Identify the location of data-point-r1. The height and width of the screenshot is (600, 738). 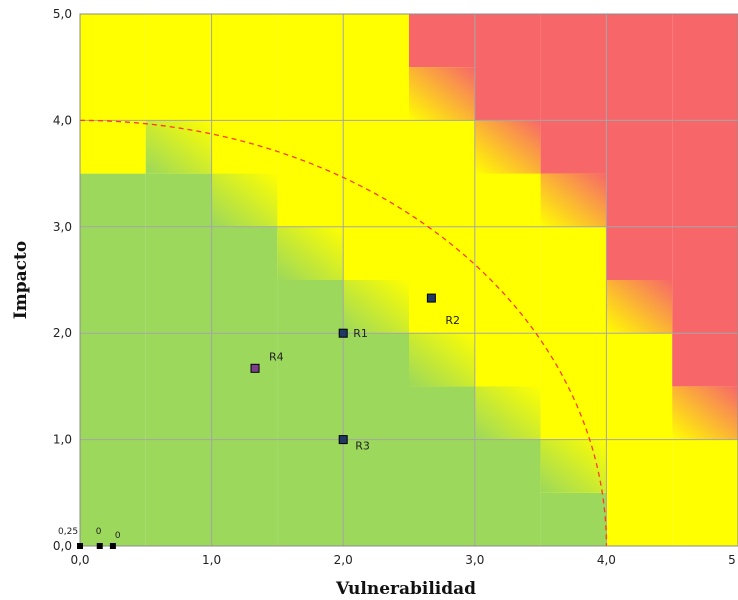
(343, 333).